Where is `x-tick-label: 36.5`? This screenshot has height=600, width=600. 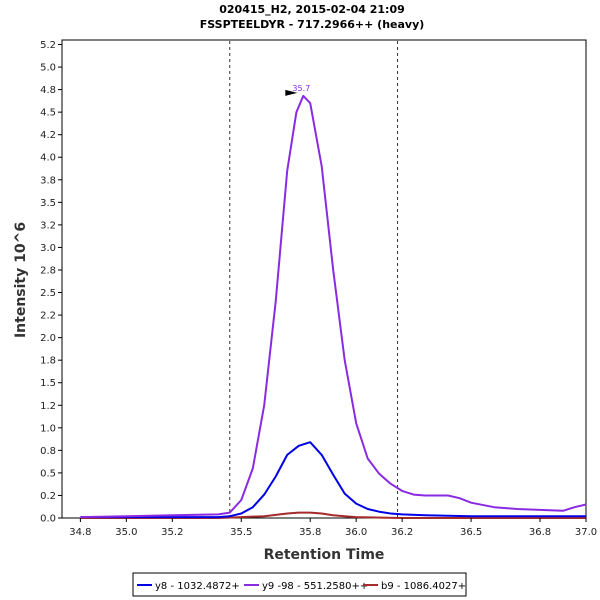 x-tick-label: 36.5 is located at coordinates (471, 532).